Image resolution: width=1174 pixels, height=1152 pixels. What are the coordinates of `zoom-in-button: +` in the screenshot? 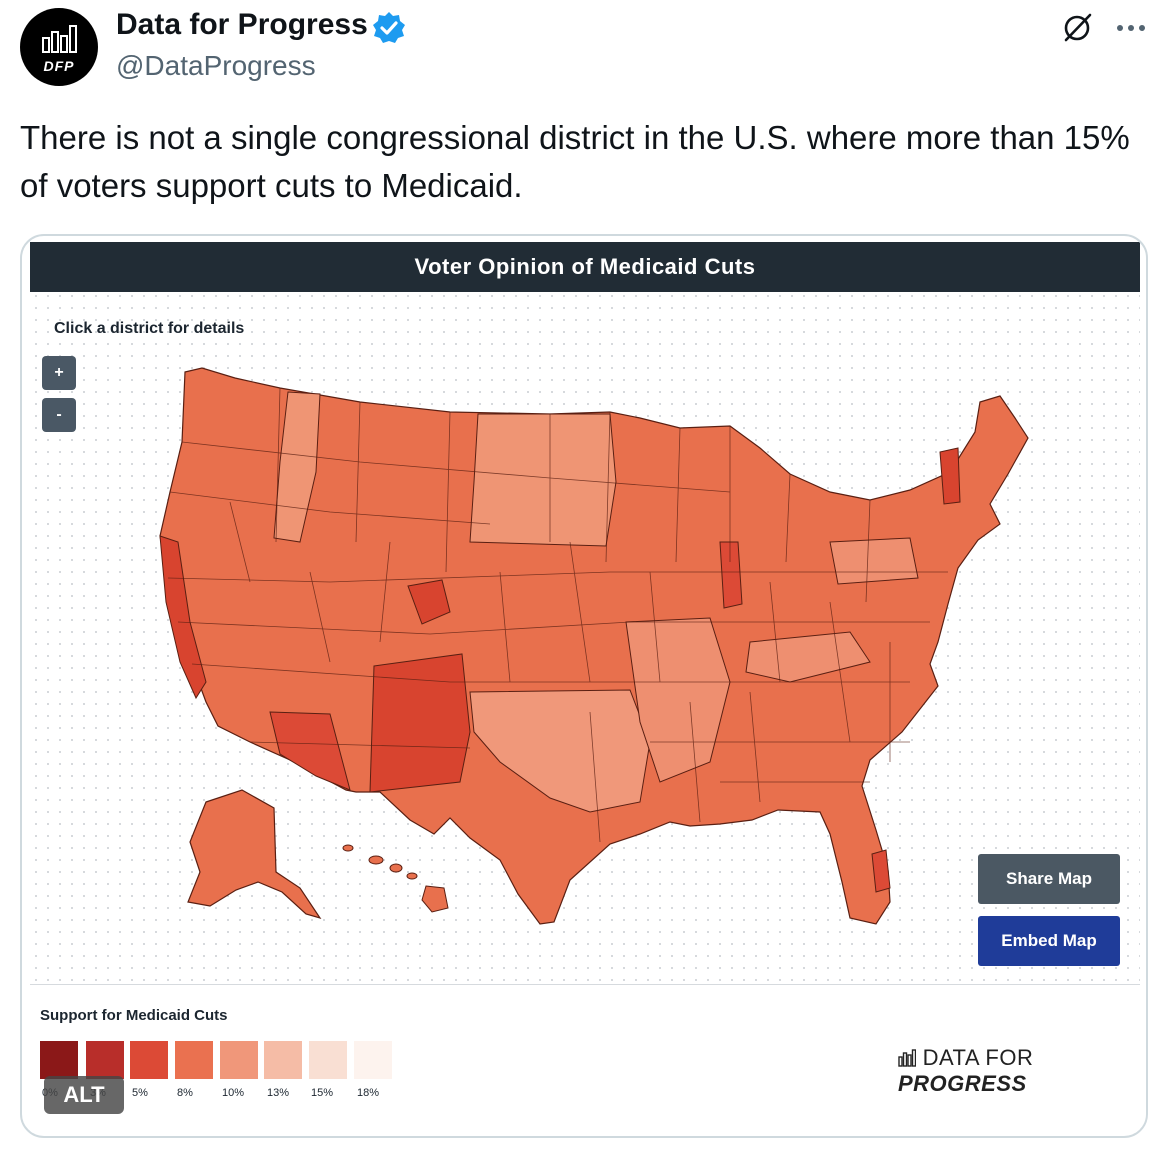 It's located at (59, 373).